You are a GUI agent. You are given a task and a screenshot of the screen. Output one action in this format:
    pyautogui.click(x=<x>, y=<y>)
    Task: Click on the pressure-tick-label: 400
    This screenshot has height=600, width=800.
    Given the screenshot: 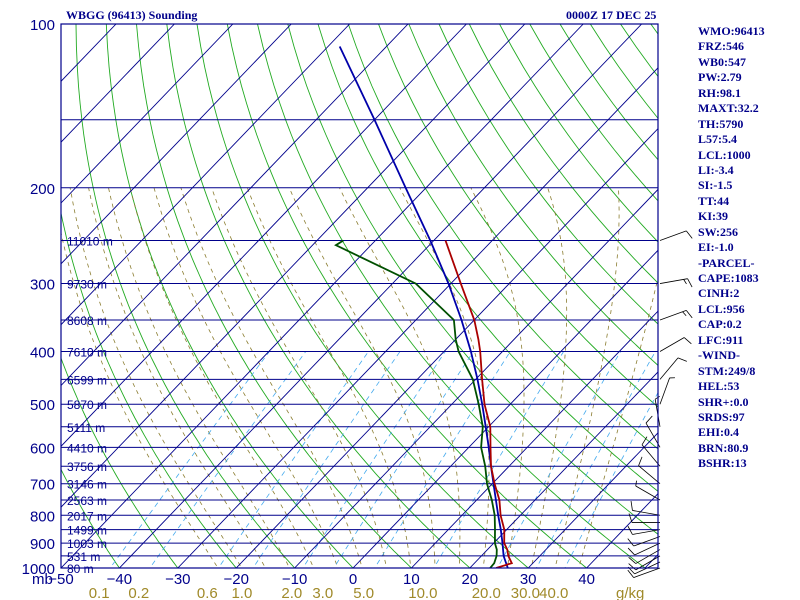 What is the action you would take?
    pyautogui.click(x=42, y=353)
    